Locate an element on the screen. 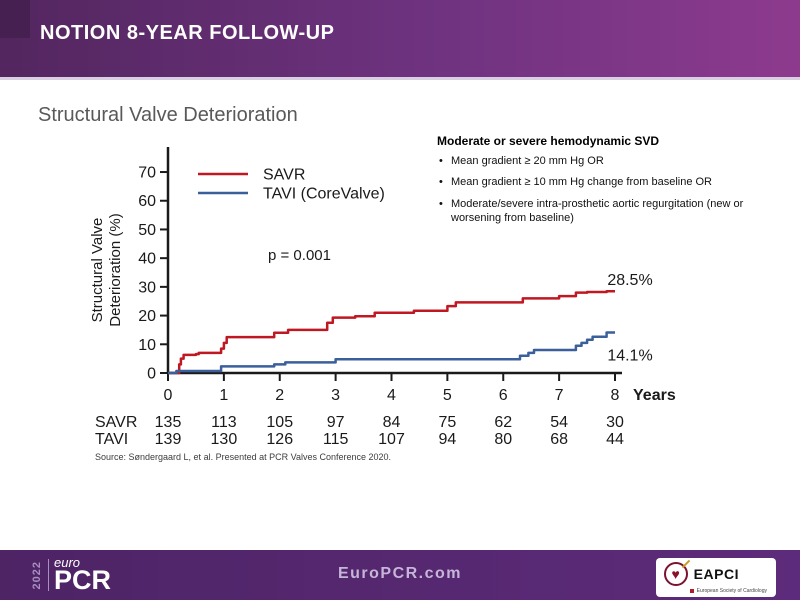 The height and width of the screenshot is (600, 800). heart-icon: ♥ is located at coordinates (675, 574).